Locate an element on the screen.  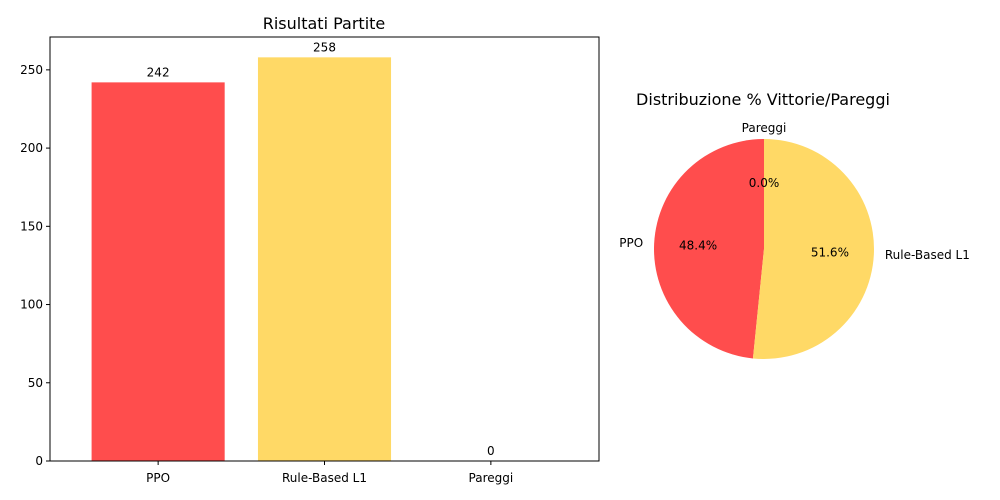
pie-label-1: PPO is located at coordinates (631, 243).